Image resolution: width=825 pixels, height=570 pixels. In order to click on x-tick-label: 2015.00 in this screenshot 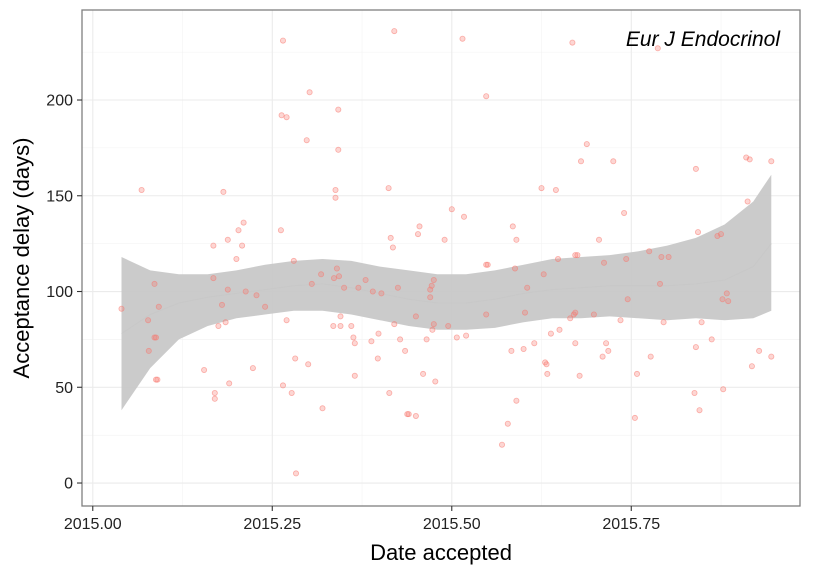, I will do `click(93, 524)`.